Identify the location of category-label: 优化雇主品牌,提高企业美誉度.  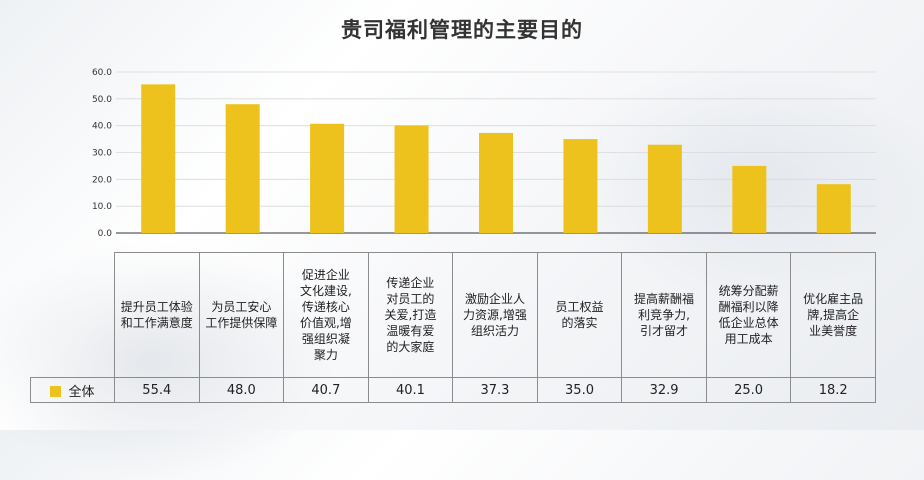
(833, 315).